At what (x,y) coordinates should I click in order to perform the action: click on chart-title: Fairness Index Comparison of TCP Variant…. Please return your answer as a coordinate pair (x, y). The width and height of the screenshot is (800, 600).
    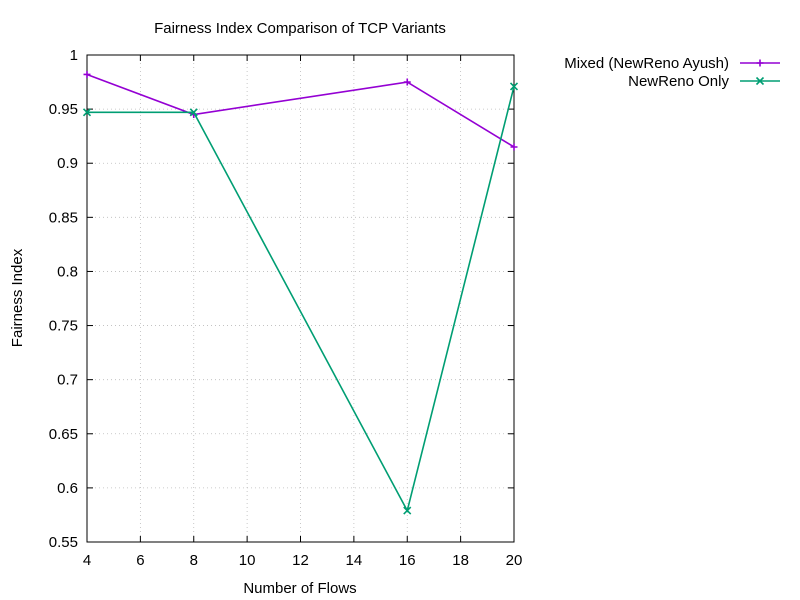
    Looking at the image, I should click on (300, 28).